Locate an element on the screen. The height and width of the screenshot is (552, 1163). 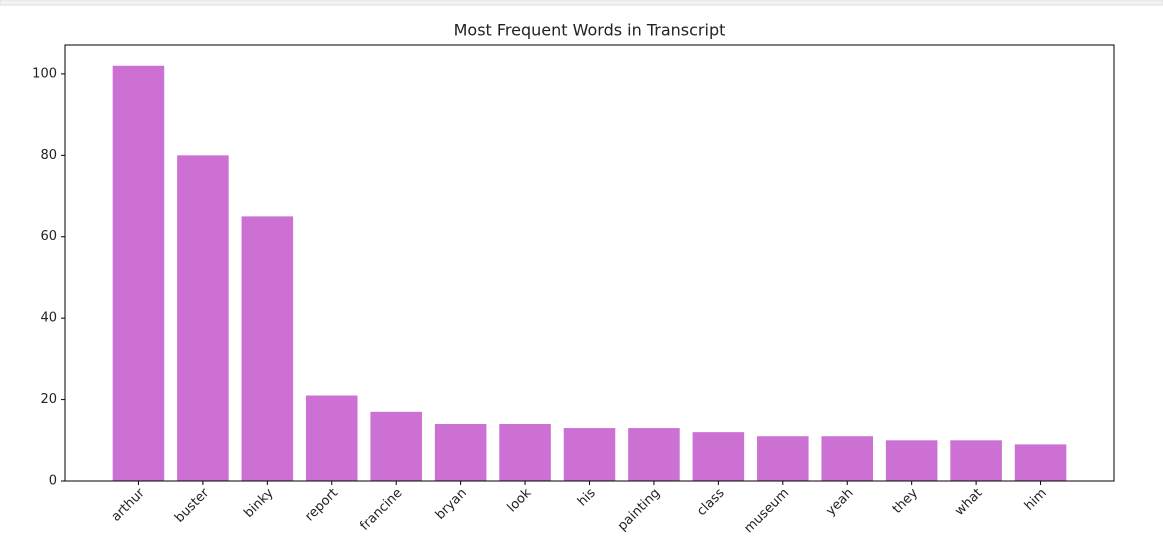
x-tick-label: look is located at coordinates (520, 500).